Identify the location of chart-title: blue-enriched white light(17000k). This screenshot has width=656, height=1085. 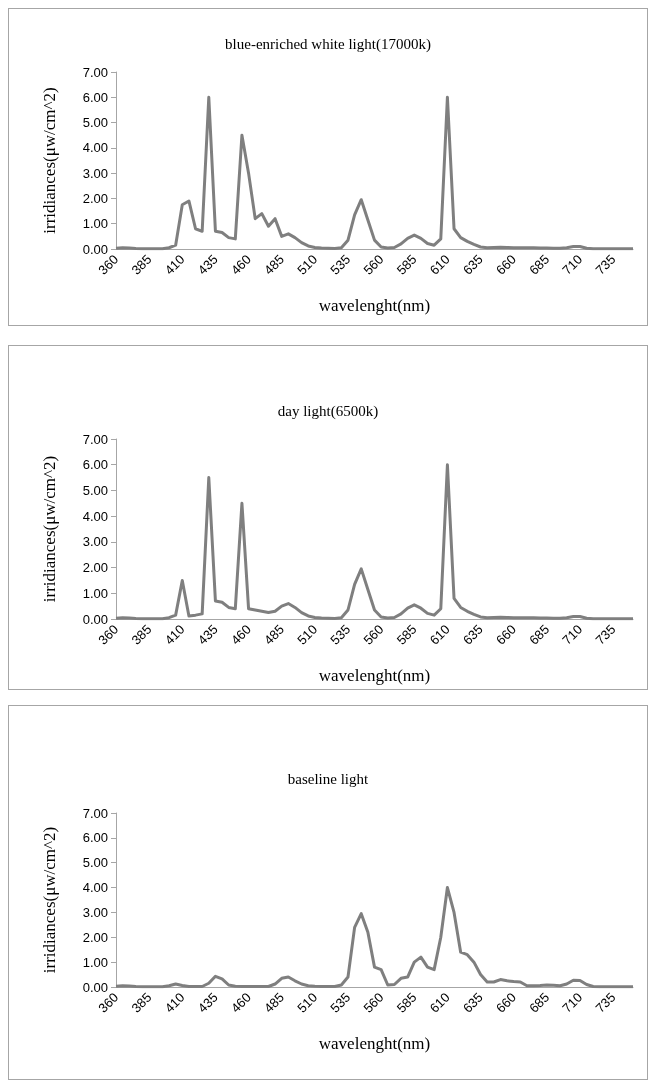
(328, 44).